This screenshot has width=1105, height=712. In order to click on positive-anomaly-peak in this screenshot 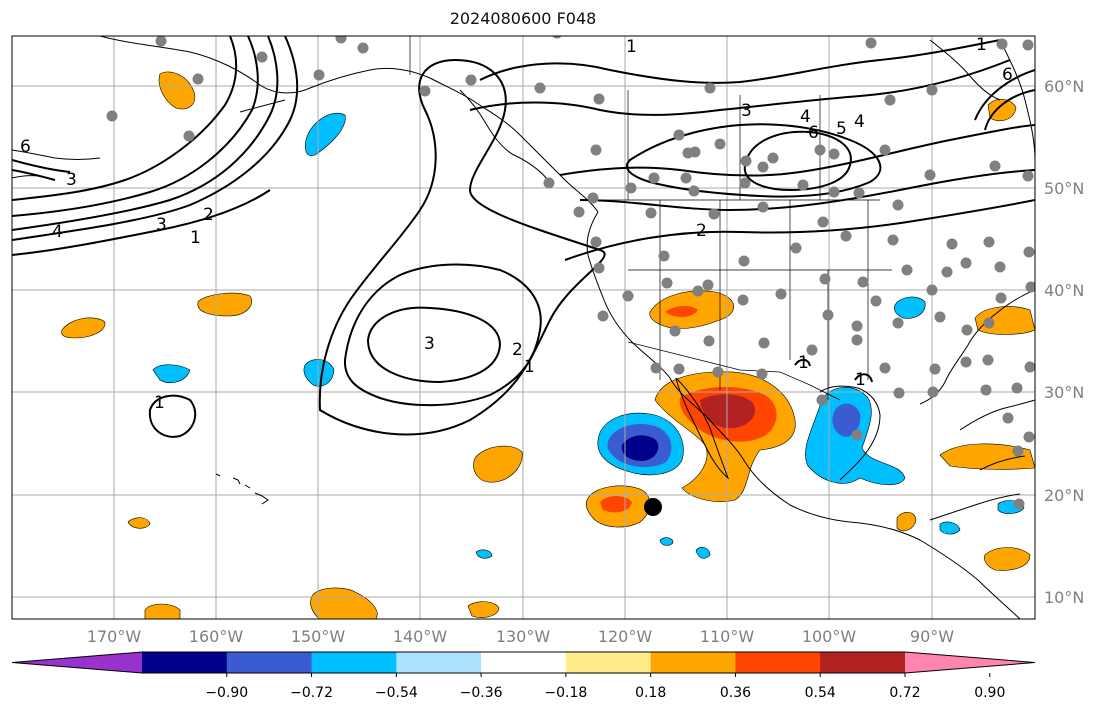, I will do `click(728, 411)`.